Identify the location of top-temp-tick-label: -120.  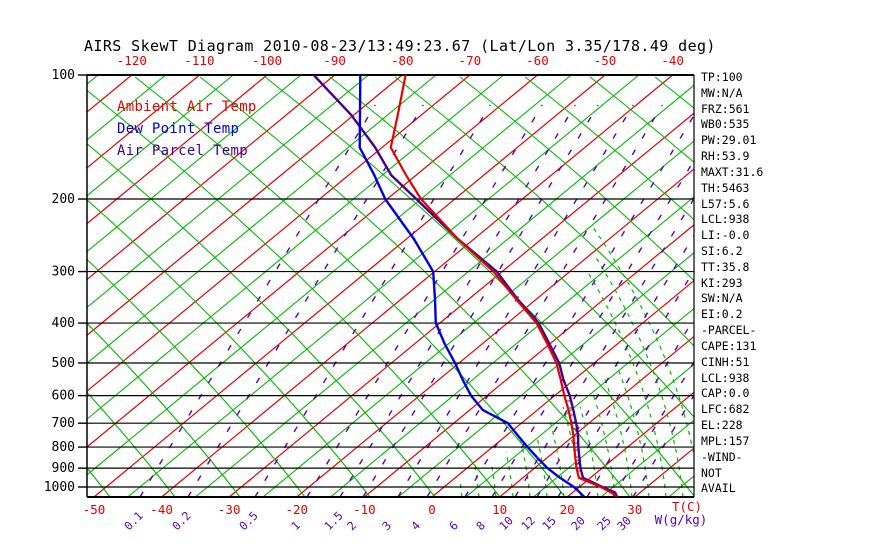
(132, 60).